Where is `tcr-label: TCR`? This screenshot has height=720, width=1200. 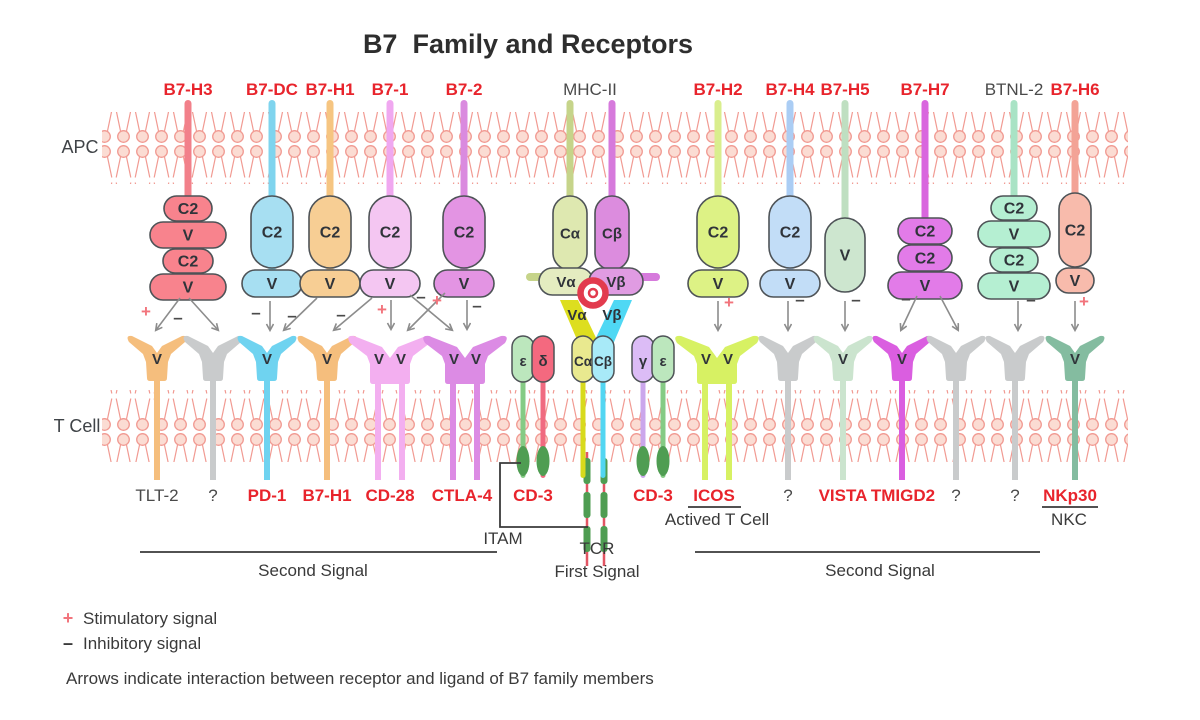
tcr-label: TCR is located at coordinates (597, 548).